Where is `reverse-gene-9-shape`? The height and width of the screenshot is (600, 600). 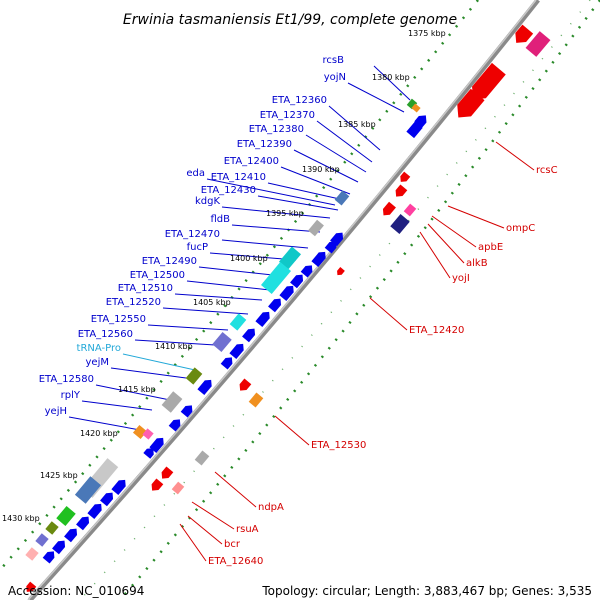
reverse-gene-9-shape is located at coordinates (157, 484).